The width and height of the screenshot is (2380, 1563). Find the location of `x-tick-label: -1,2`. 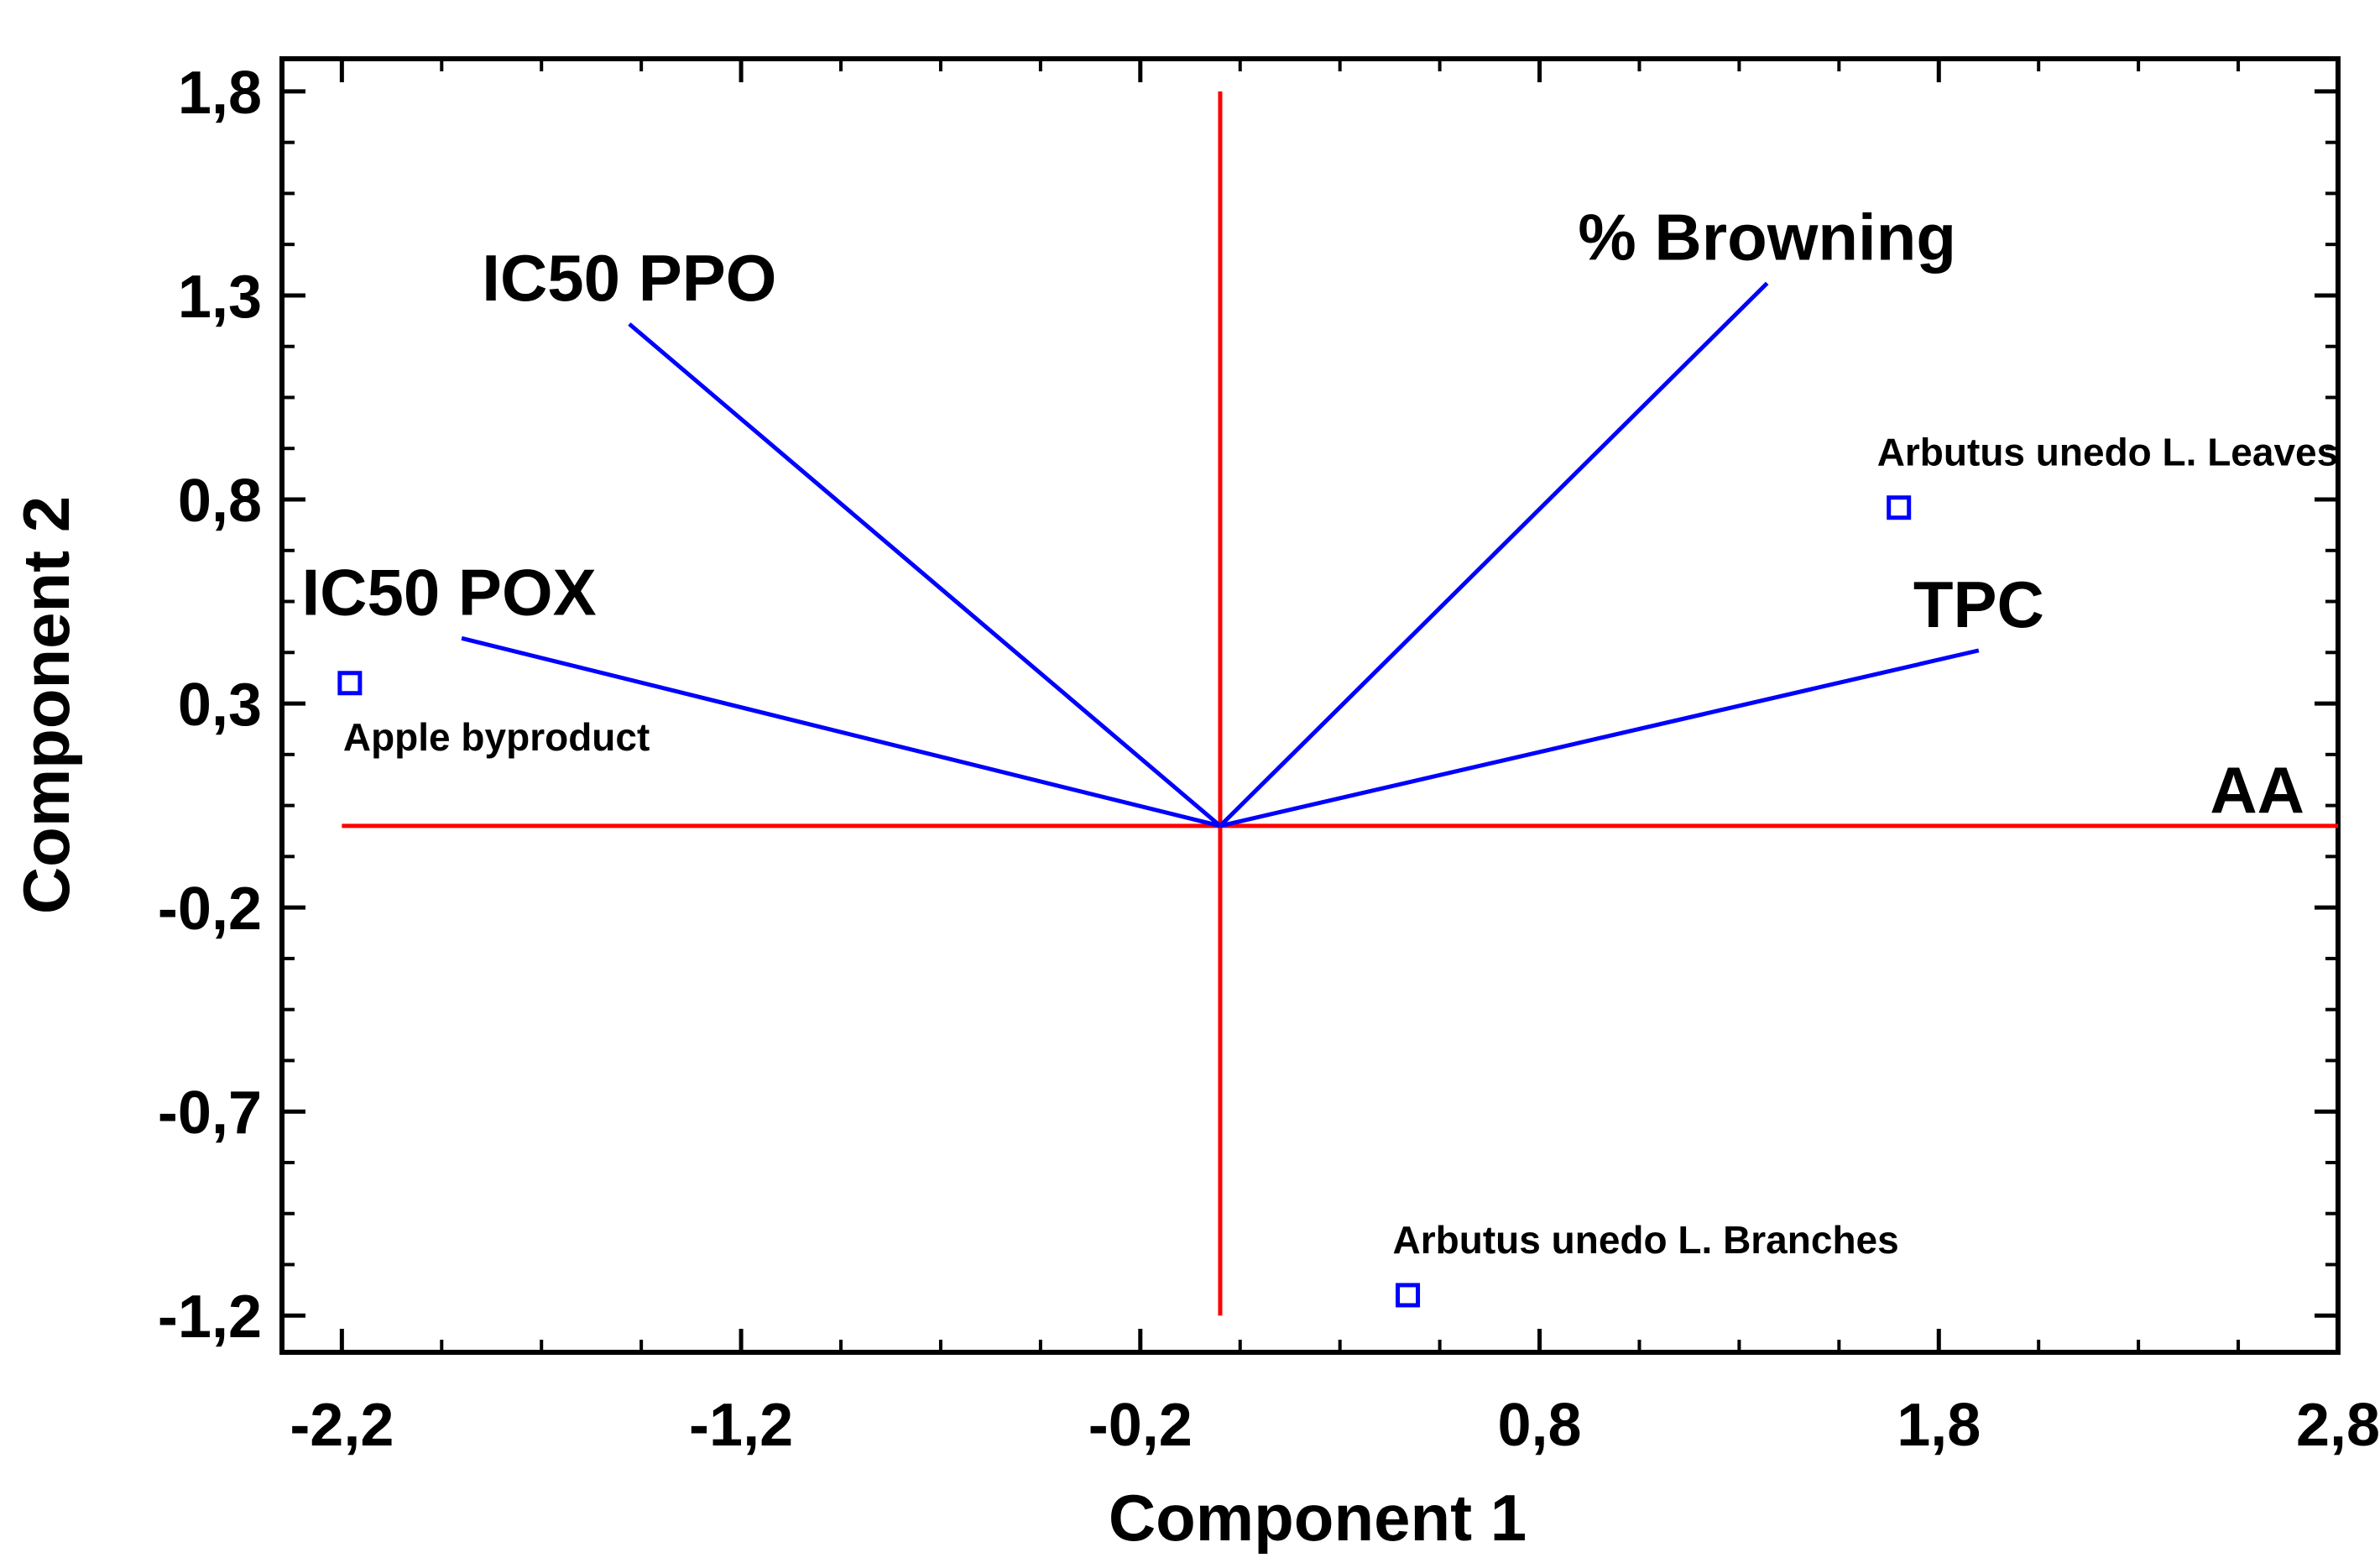

x-tick-label: -1,2 is located at coordinates (741, 1425).